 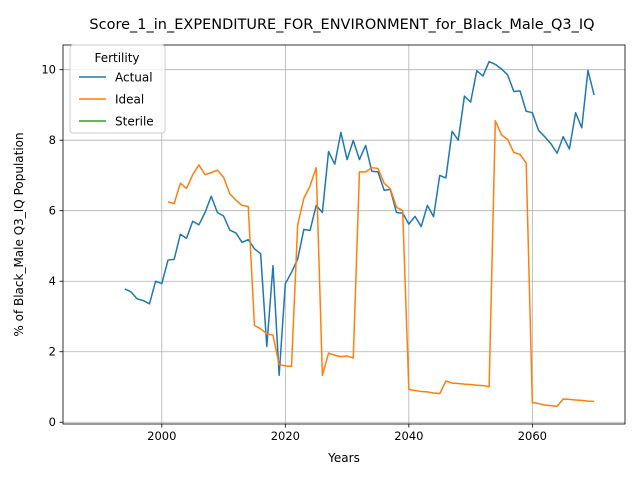 What do you see at coordinates (19, 234) in the screenshot?
I see `y-axis-label: % of Black_Male Q3_IQ Population` at bounding box center [19, 234].